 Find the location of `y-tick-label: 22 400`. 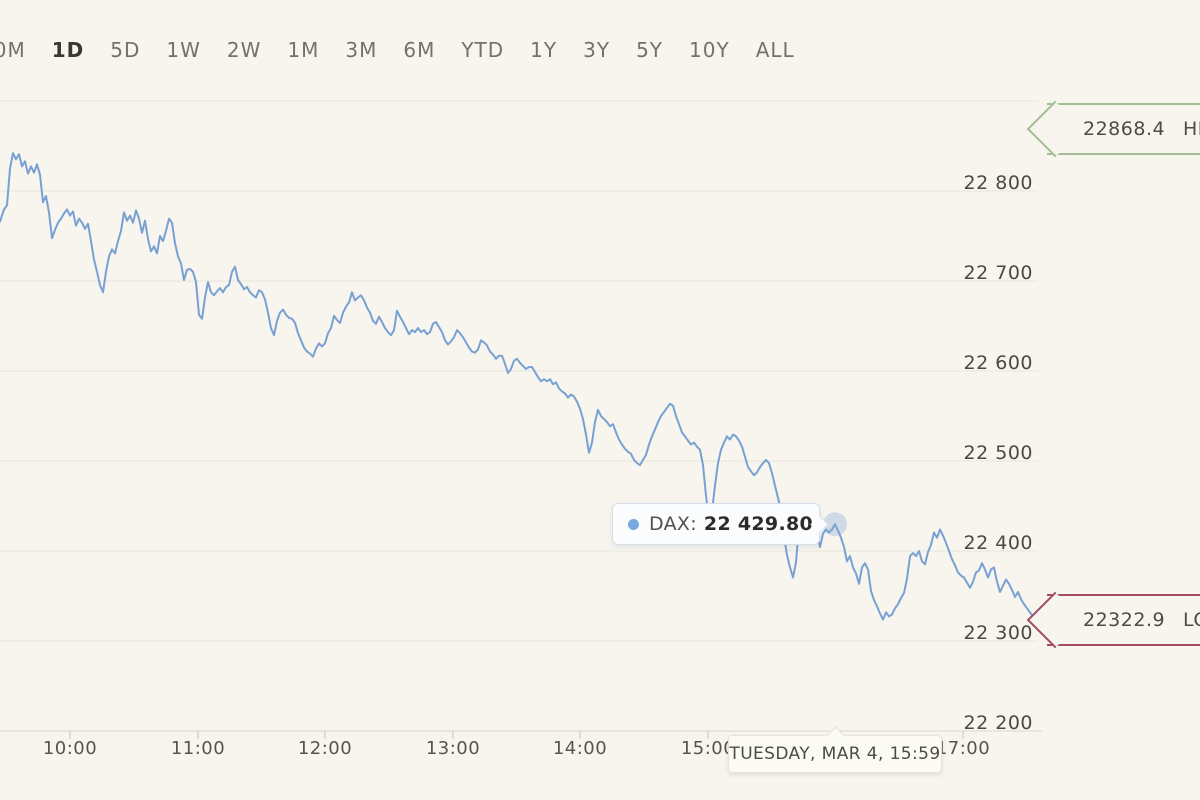

y-tick-label: 22 400 is located at coordinates (998, 543).